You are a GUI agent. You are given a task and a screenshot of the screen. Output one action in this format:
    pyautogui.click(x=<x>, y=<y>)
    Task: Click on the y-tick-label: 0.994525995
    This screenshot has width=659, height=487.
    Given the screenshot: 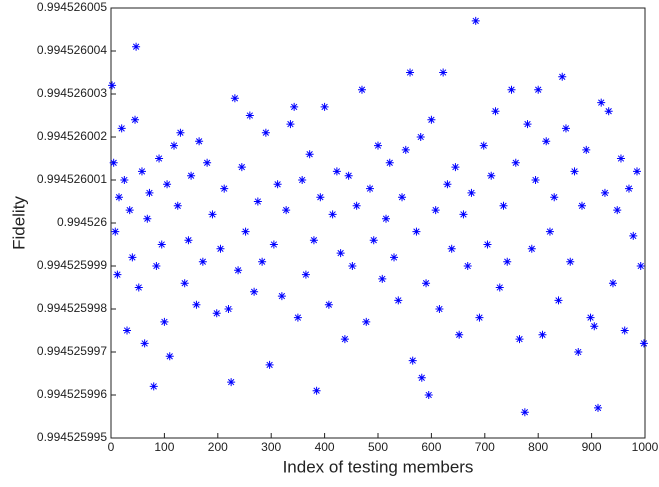 What is the action you would take?
    pyautogui.click(x=72, y=437)
    